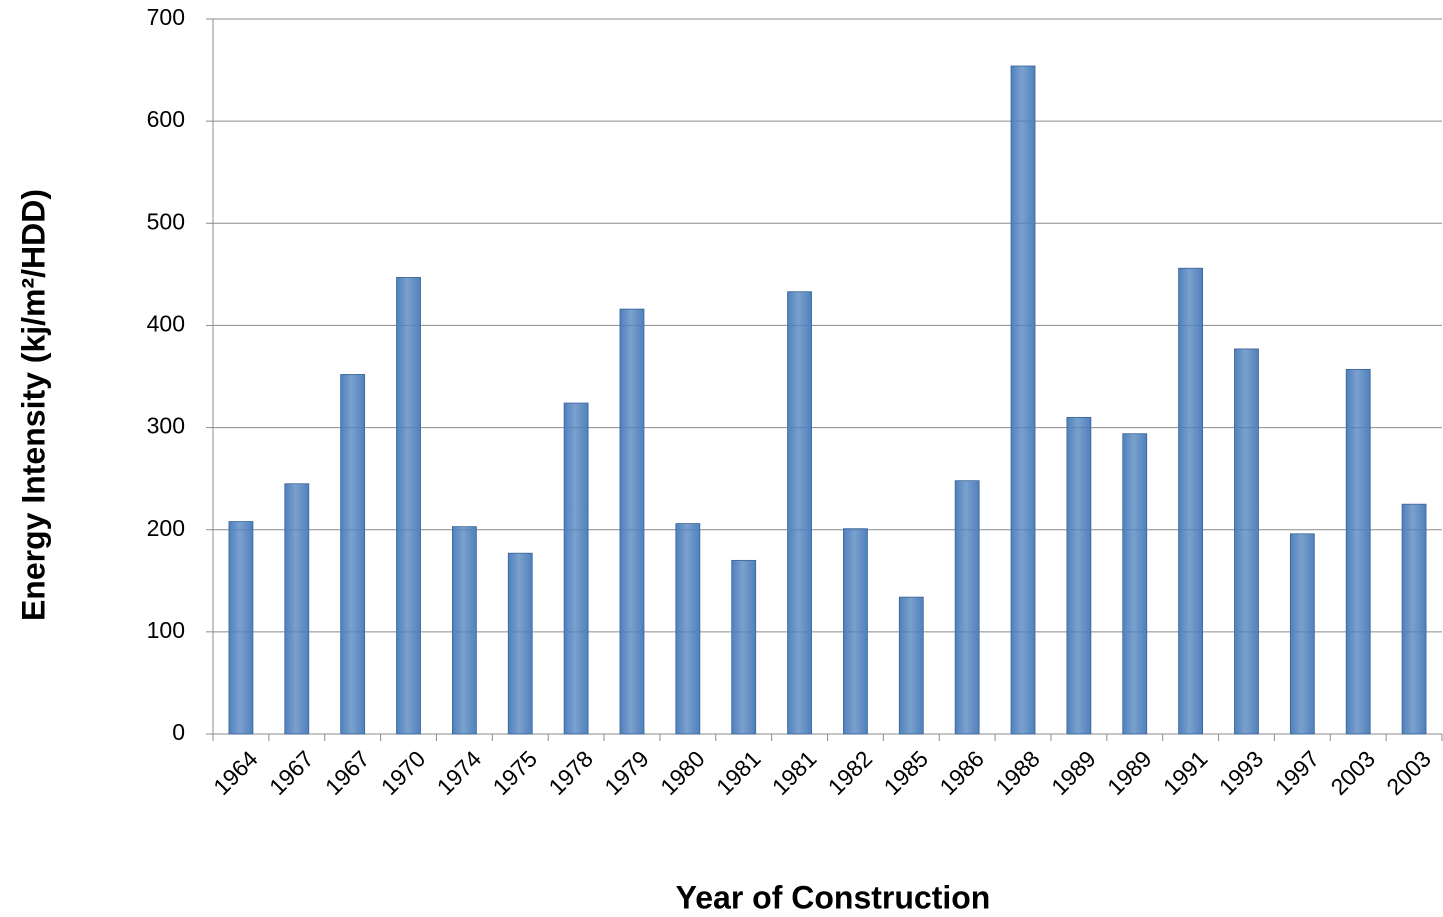 The height and width of the screenshot is (917, 1443). I want to click on x-tick-label: 1978, so click(570, 772).